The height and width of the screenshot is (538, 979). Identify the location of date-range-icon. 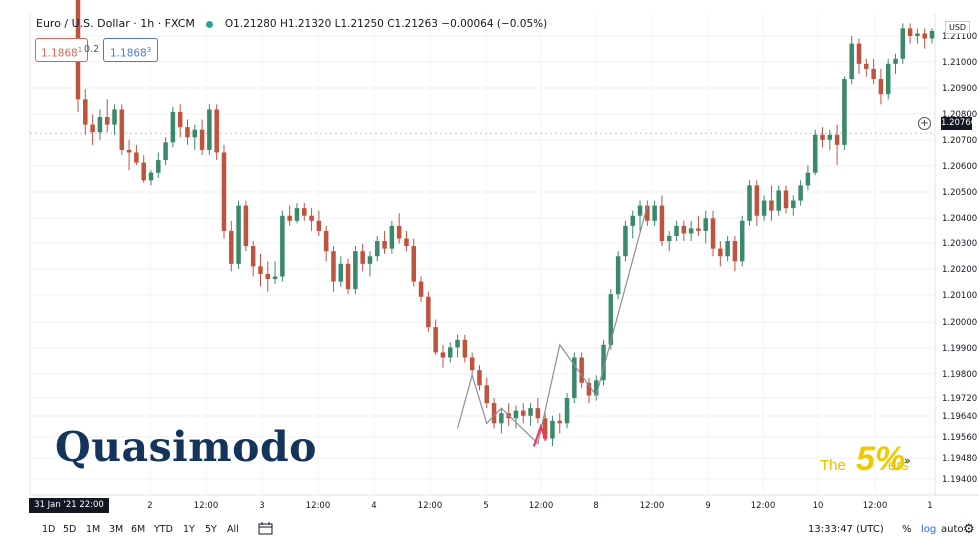
(266, 528).